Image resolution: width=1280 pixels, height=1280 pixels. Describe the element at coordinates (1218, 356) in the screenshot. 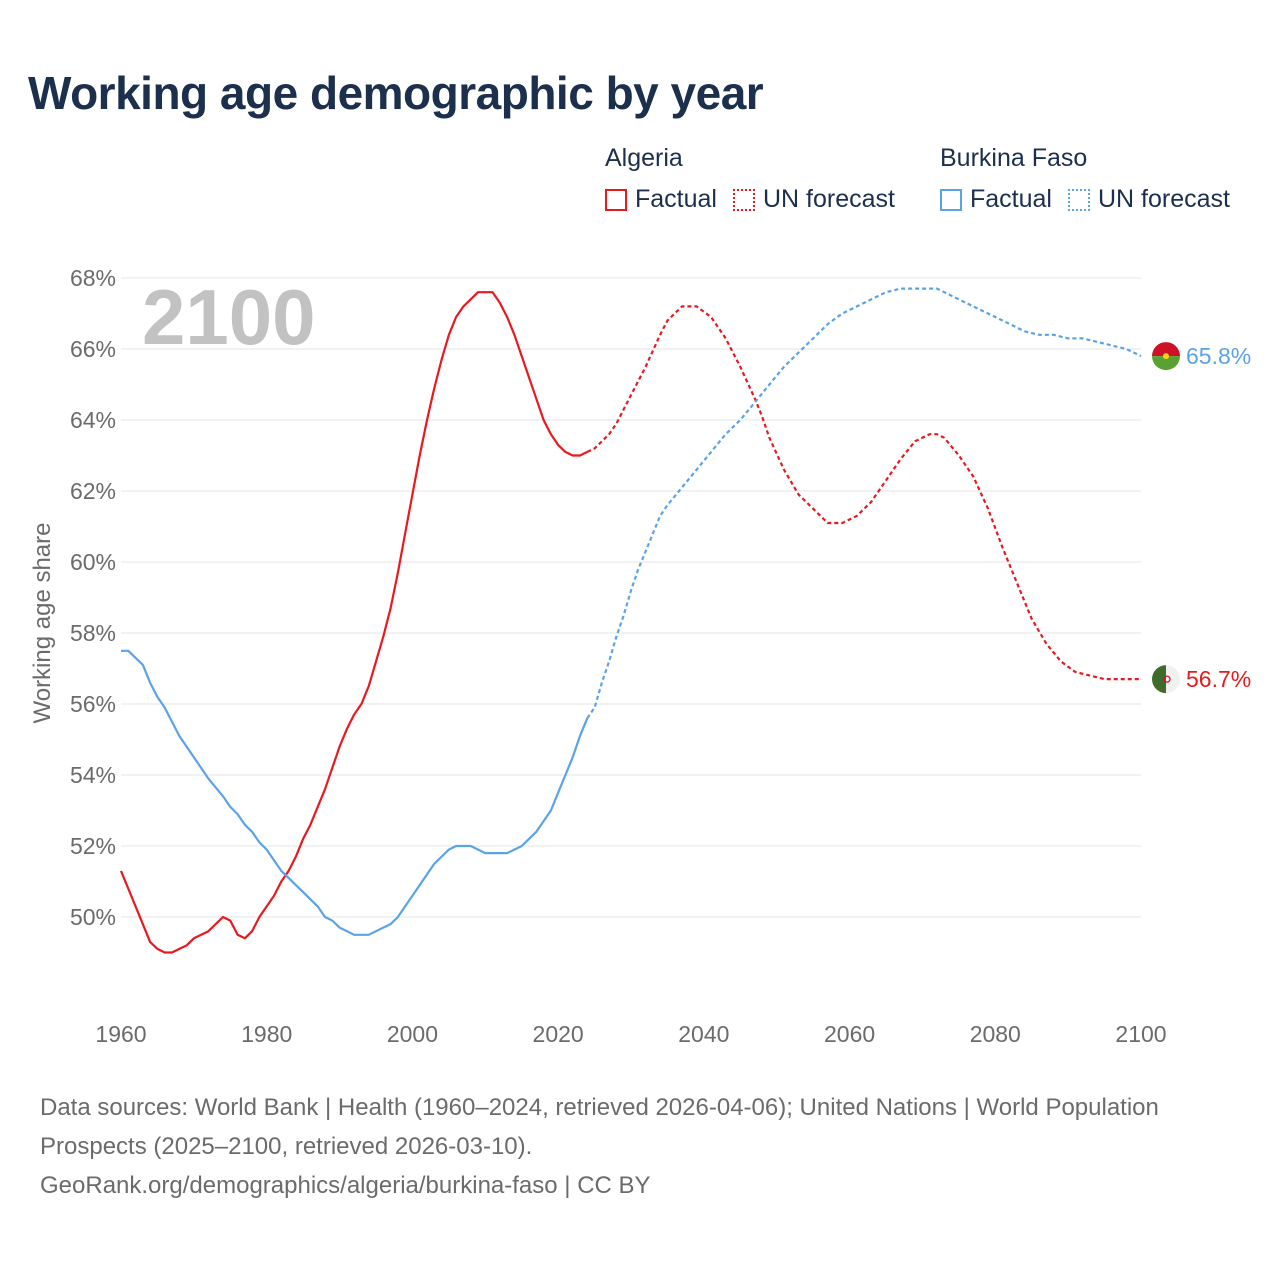

I see `end-value-label-burkina-faso: 65.8%` at that location.